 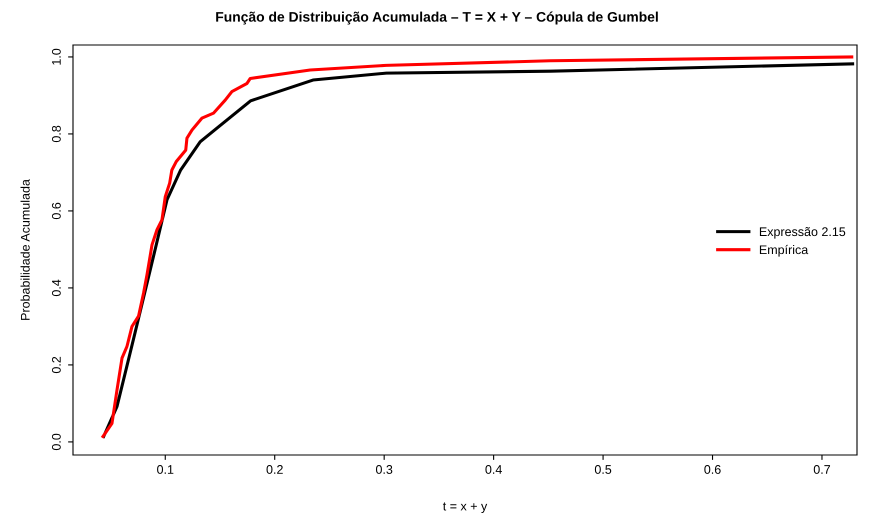 What do you see at coordinates (165, 469) in the screenshot?
I see `x-tick-label: 0.1` at bounding box center [165, 469].